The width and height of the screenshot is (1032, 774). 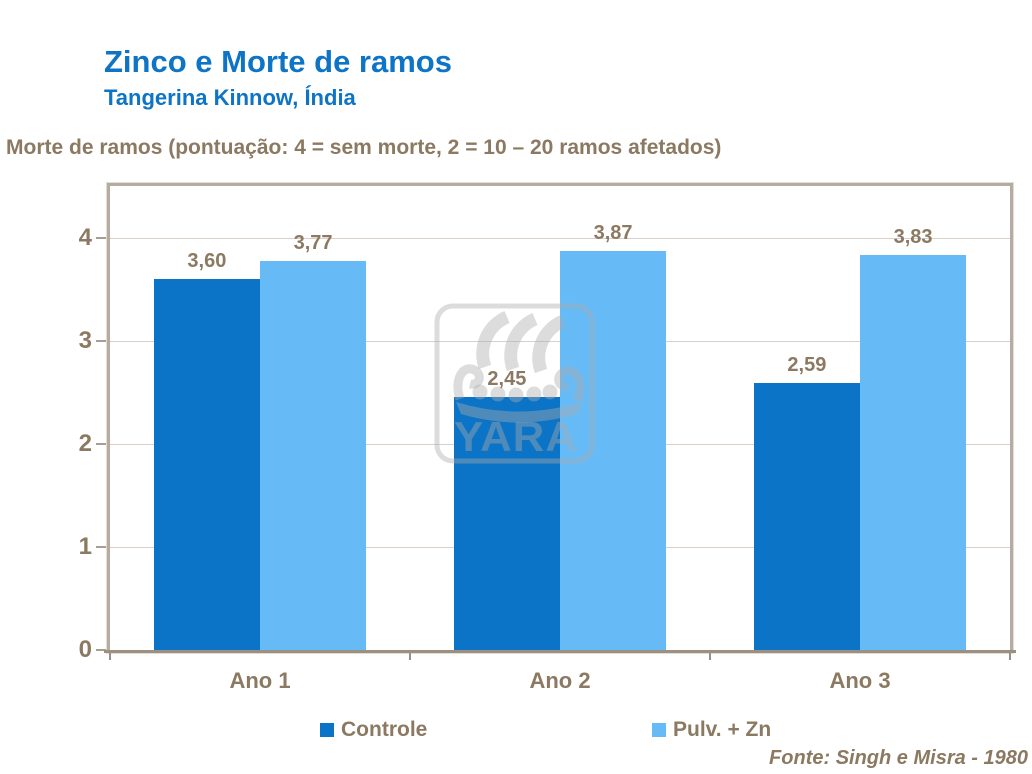 I want to click on chart-title: Zinco e Morte de ramos, so click(x=278, y=61).